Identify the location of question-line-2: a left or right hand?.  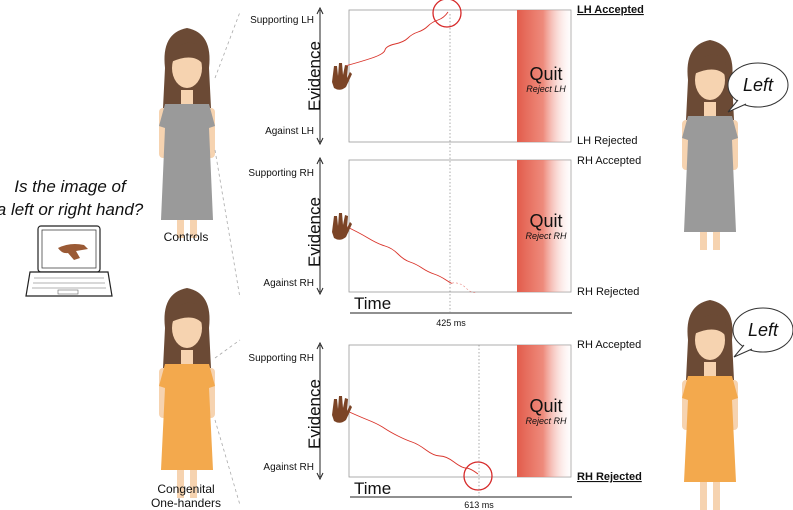
(72, 209).